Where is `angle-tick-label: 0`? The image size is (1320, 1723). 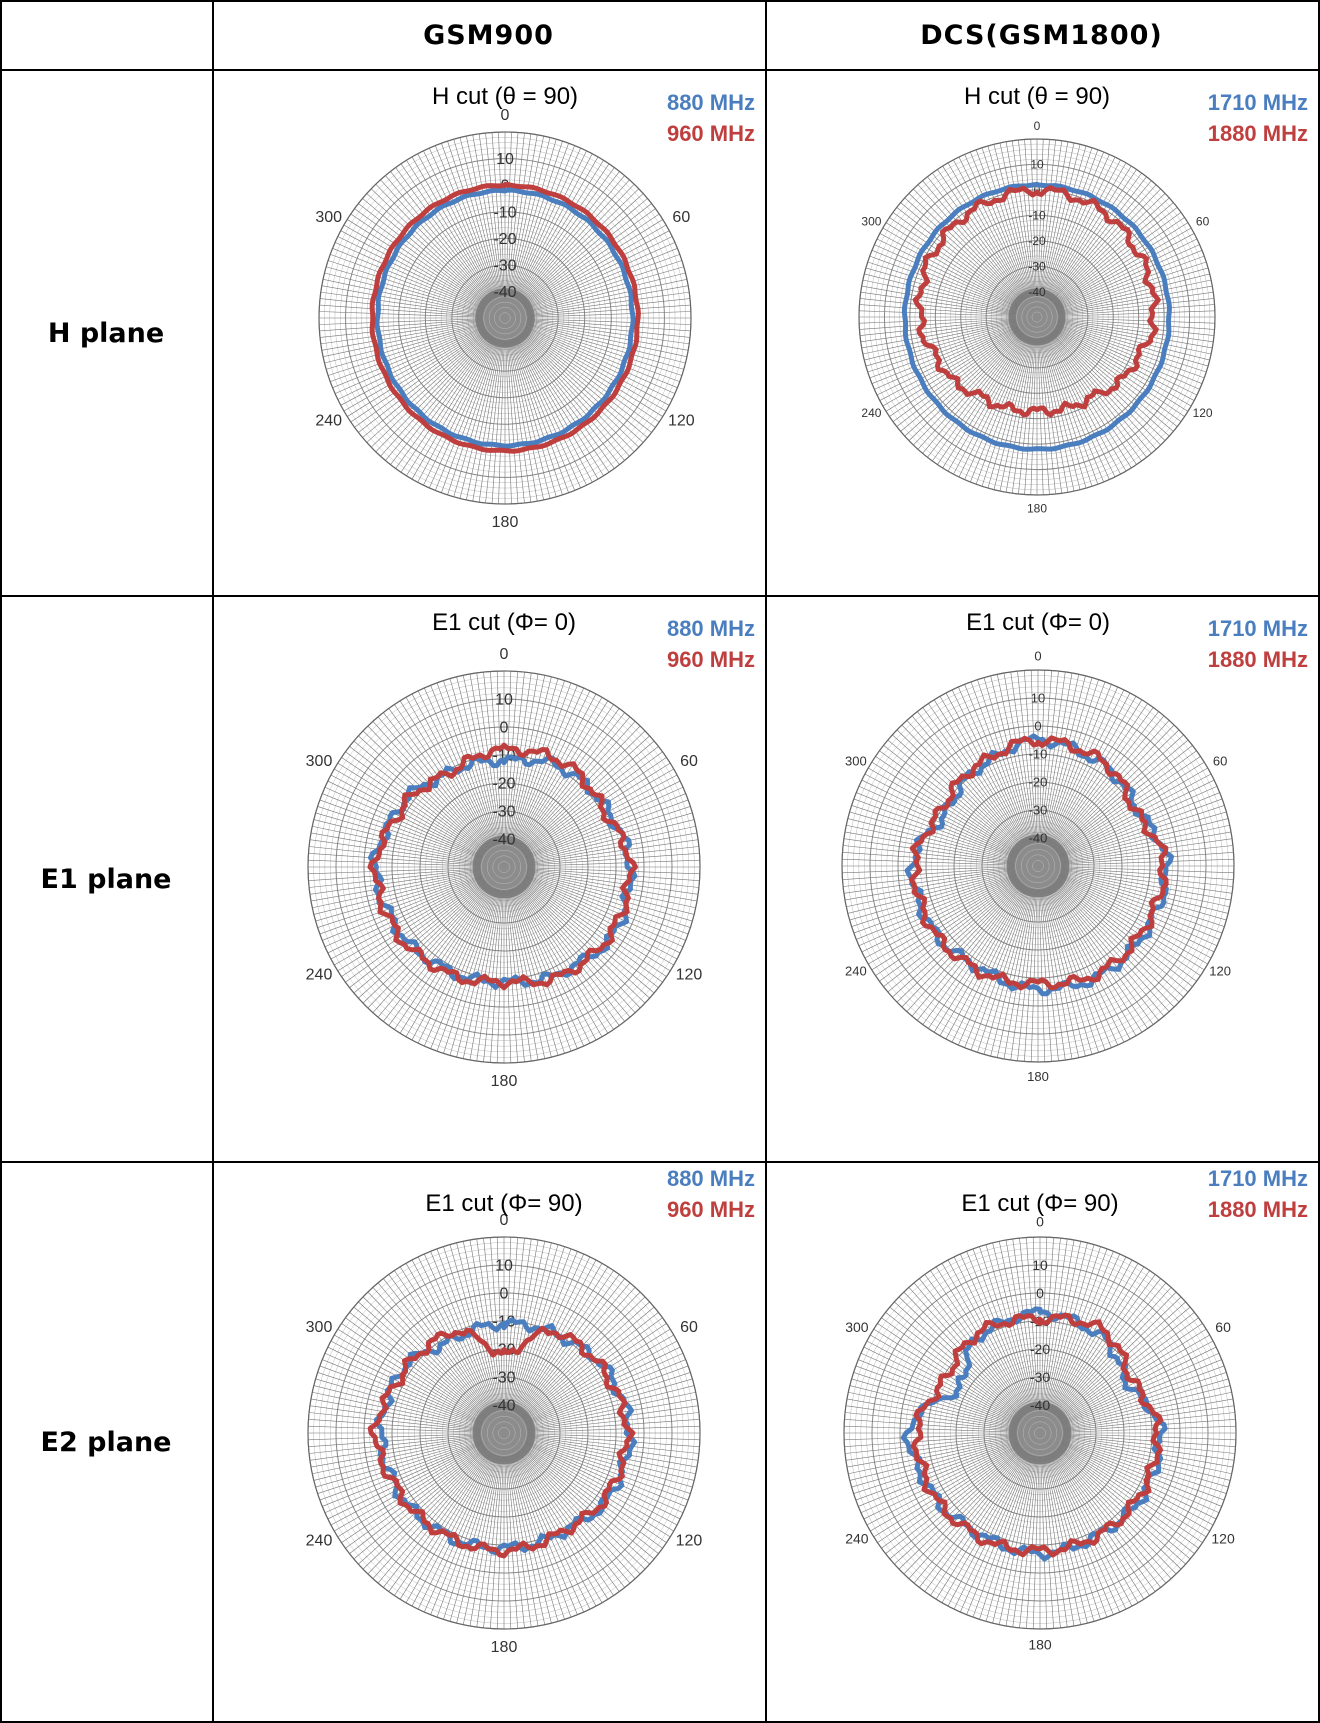 angle-tick-label: 0 is located at coordinates (504, 654).